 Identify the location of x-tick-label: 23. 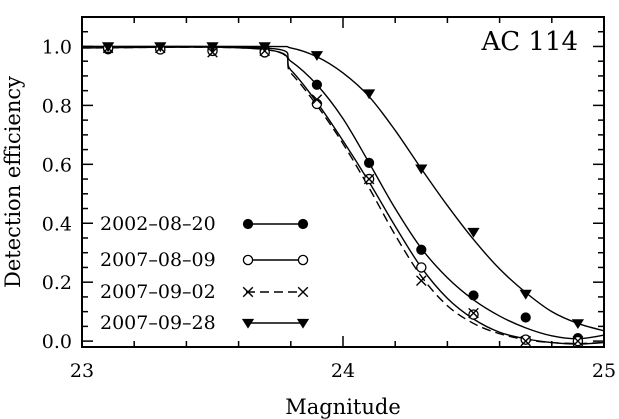
(82, 371).